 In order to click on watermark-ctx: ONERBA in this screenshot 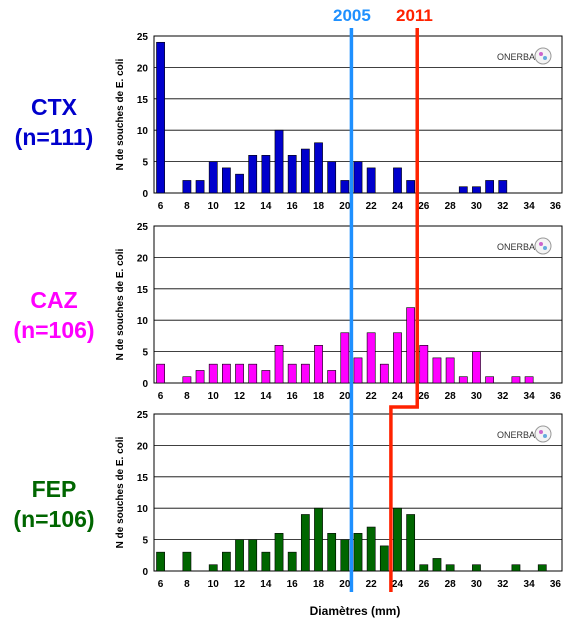, I will do `click(516, 57)`.